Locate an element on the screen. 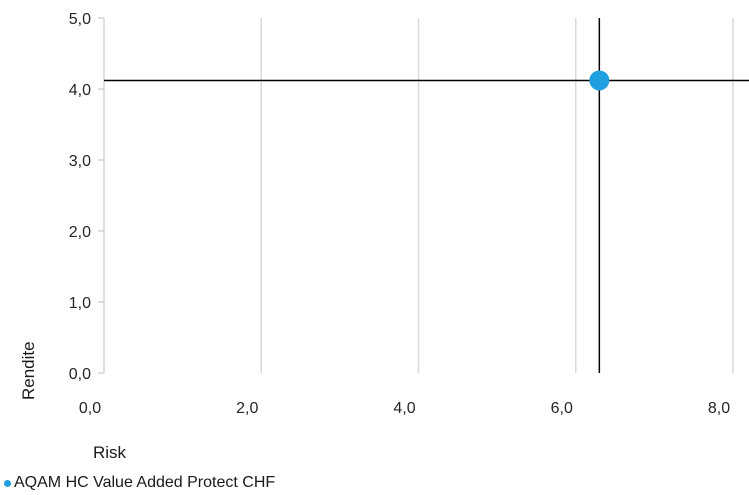 Image resolution: width=749 pixels, height=495 pixels. x-tick-label: 6,0 is located at coordinates (562, 408).